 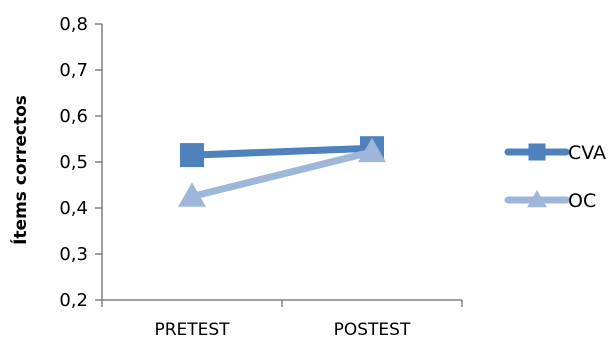 What do you see at coordinates (282, 151) in the screenshot?
I see `series-line-cva` at bounding box center [282, 151].